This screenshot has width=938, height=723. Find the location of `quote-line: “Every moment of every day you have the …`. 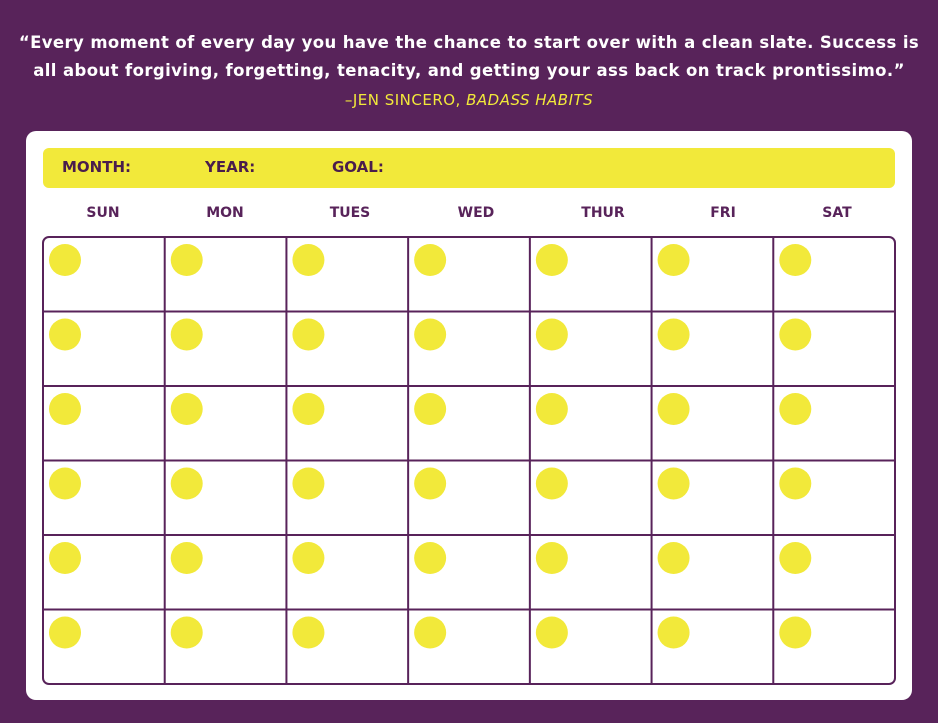

quote-line: “Every moment of every day you have the … is located at coordinates (469, 42).